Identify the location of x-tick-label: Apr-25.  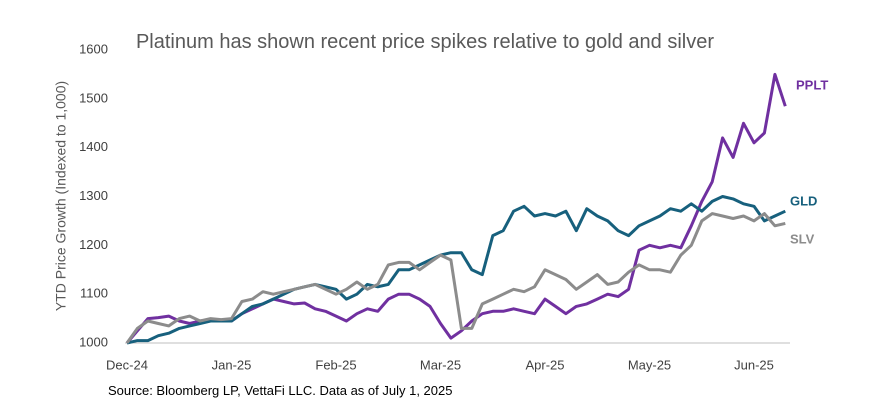
(544, 364).